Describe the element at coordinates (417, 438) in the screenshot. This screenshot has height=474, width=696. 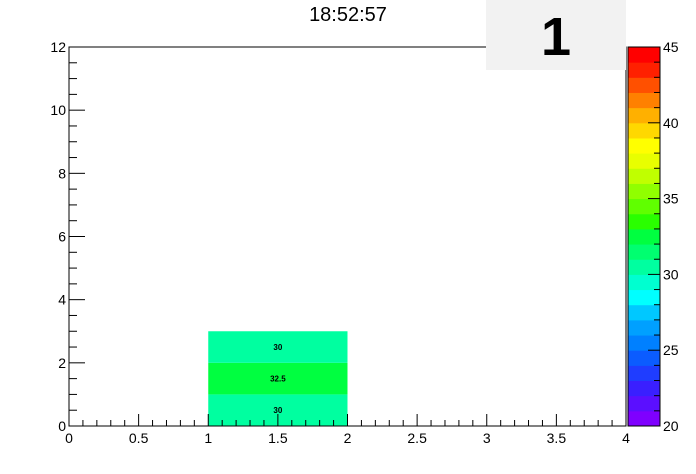
I see `x-tick-label-5: 2.5` at that location.